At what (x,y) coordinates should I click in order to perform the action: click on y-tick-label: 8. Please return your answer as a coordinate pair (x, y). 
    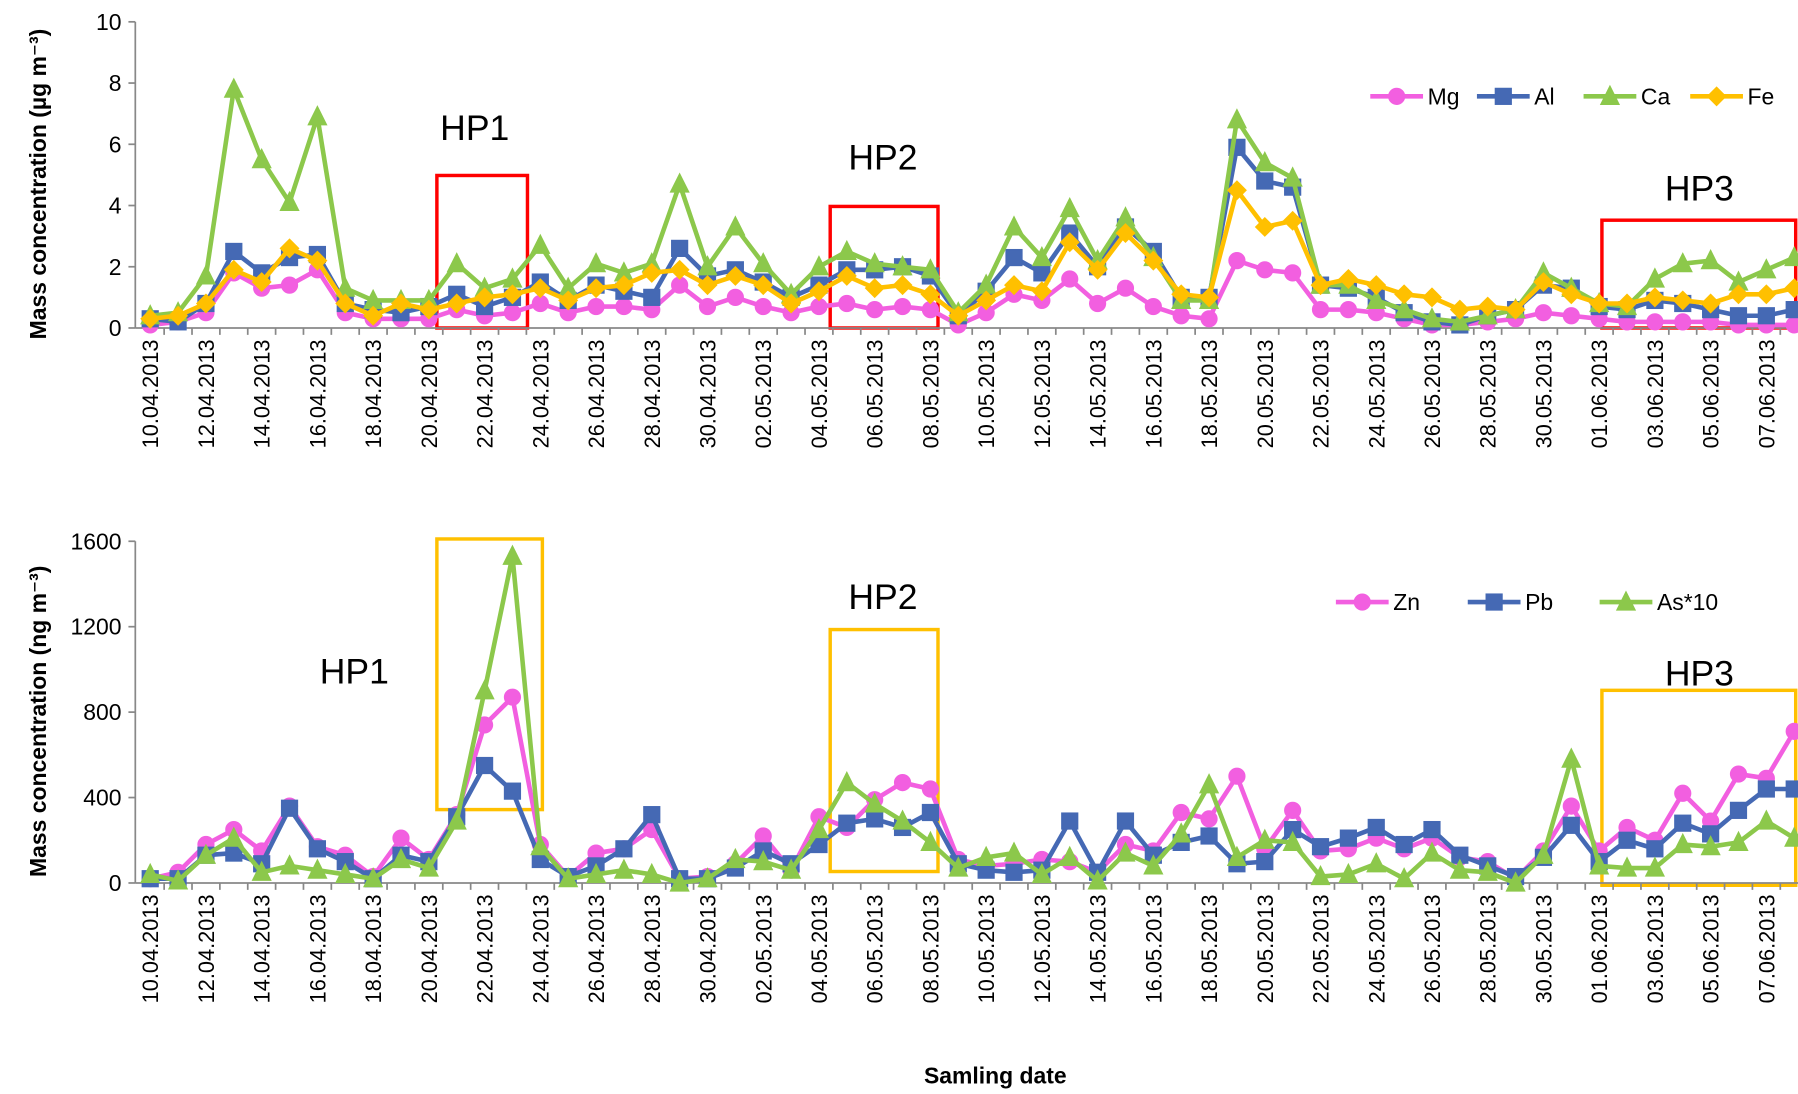
    Looking at the image, I should click on (115, 83).